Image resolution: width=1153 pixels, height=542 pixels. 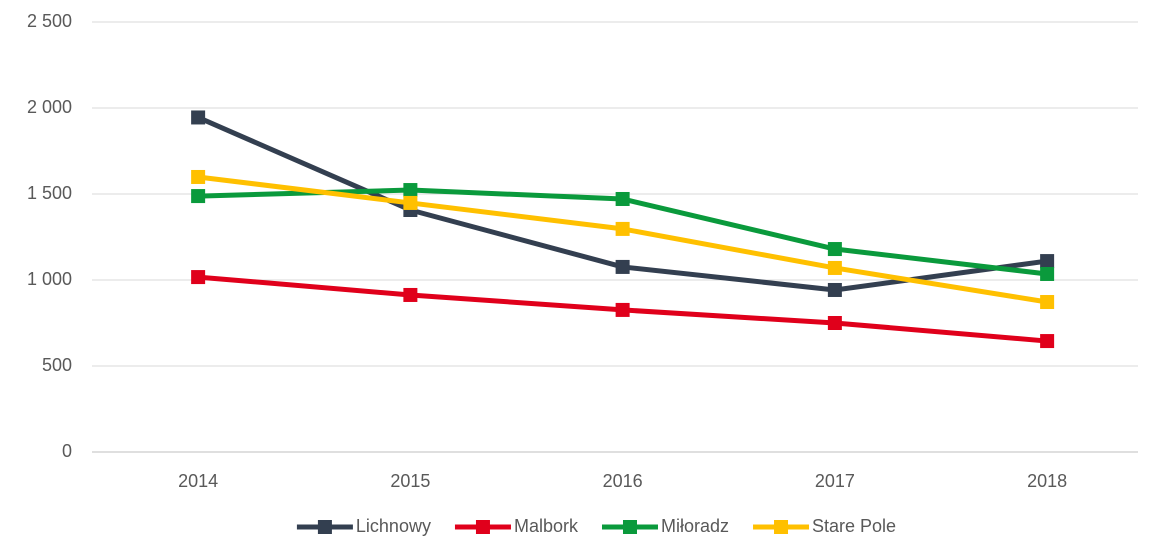 I want to click on x-tick-label: 2016, so click(x=623, y=481).